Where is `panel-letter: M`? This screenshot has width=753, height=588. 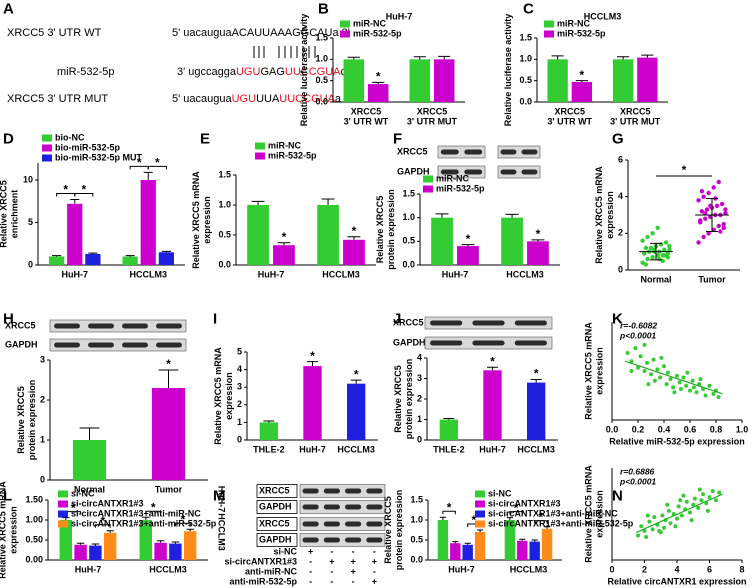 panel-letter: M is located at coordinates (219, 495).